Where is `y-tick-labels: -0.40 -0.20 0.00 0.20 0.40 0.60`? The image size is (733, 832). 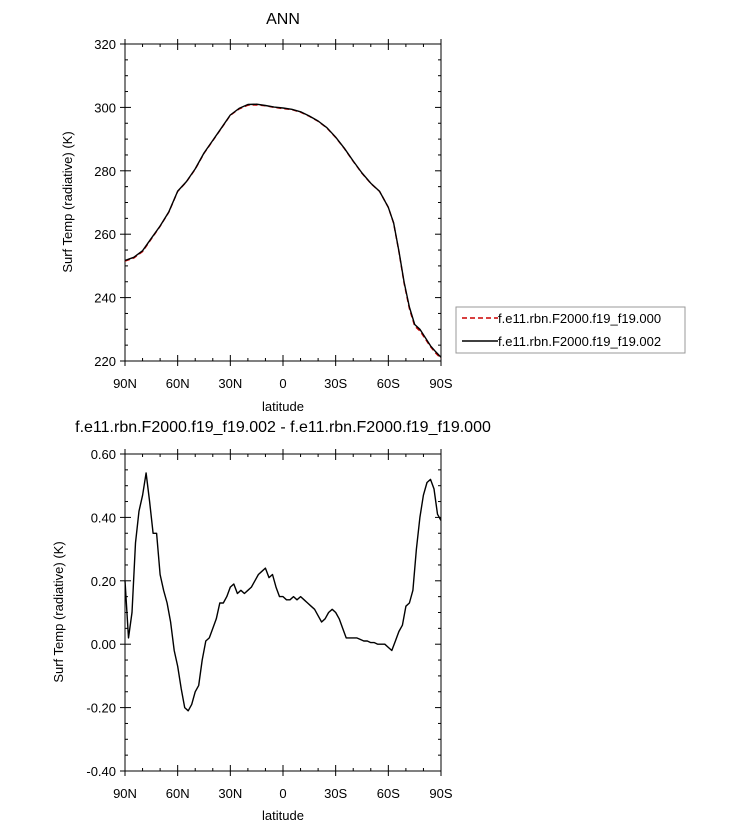
y-tick-labels: -0.40 -0.20 0.00 0.20 0.40 0.60 is located at coordinates (101, 613).